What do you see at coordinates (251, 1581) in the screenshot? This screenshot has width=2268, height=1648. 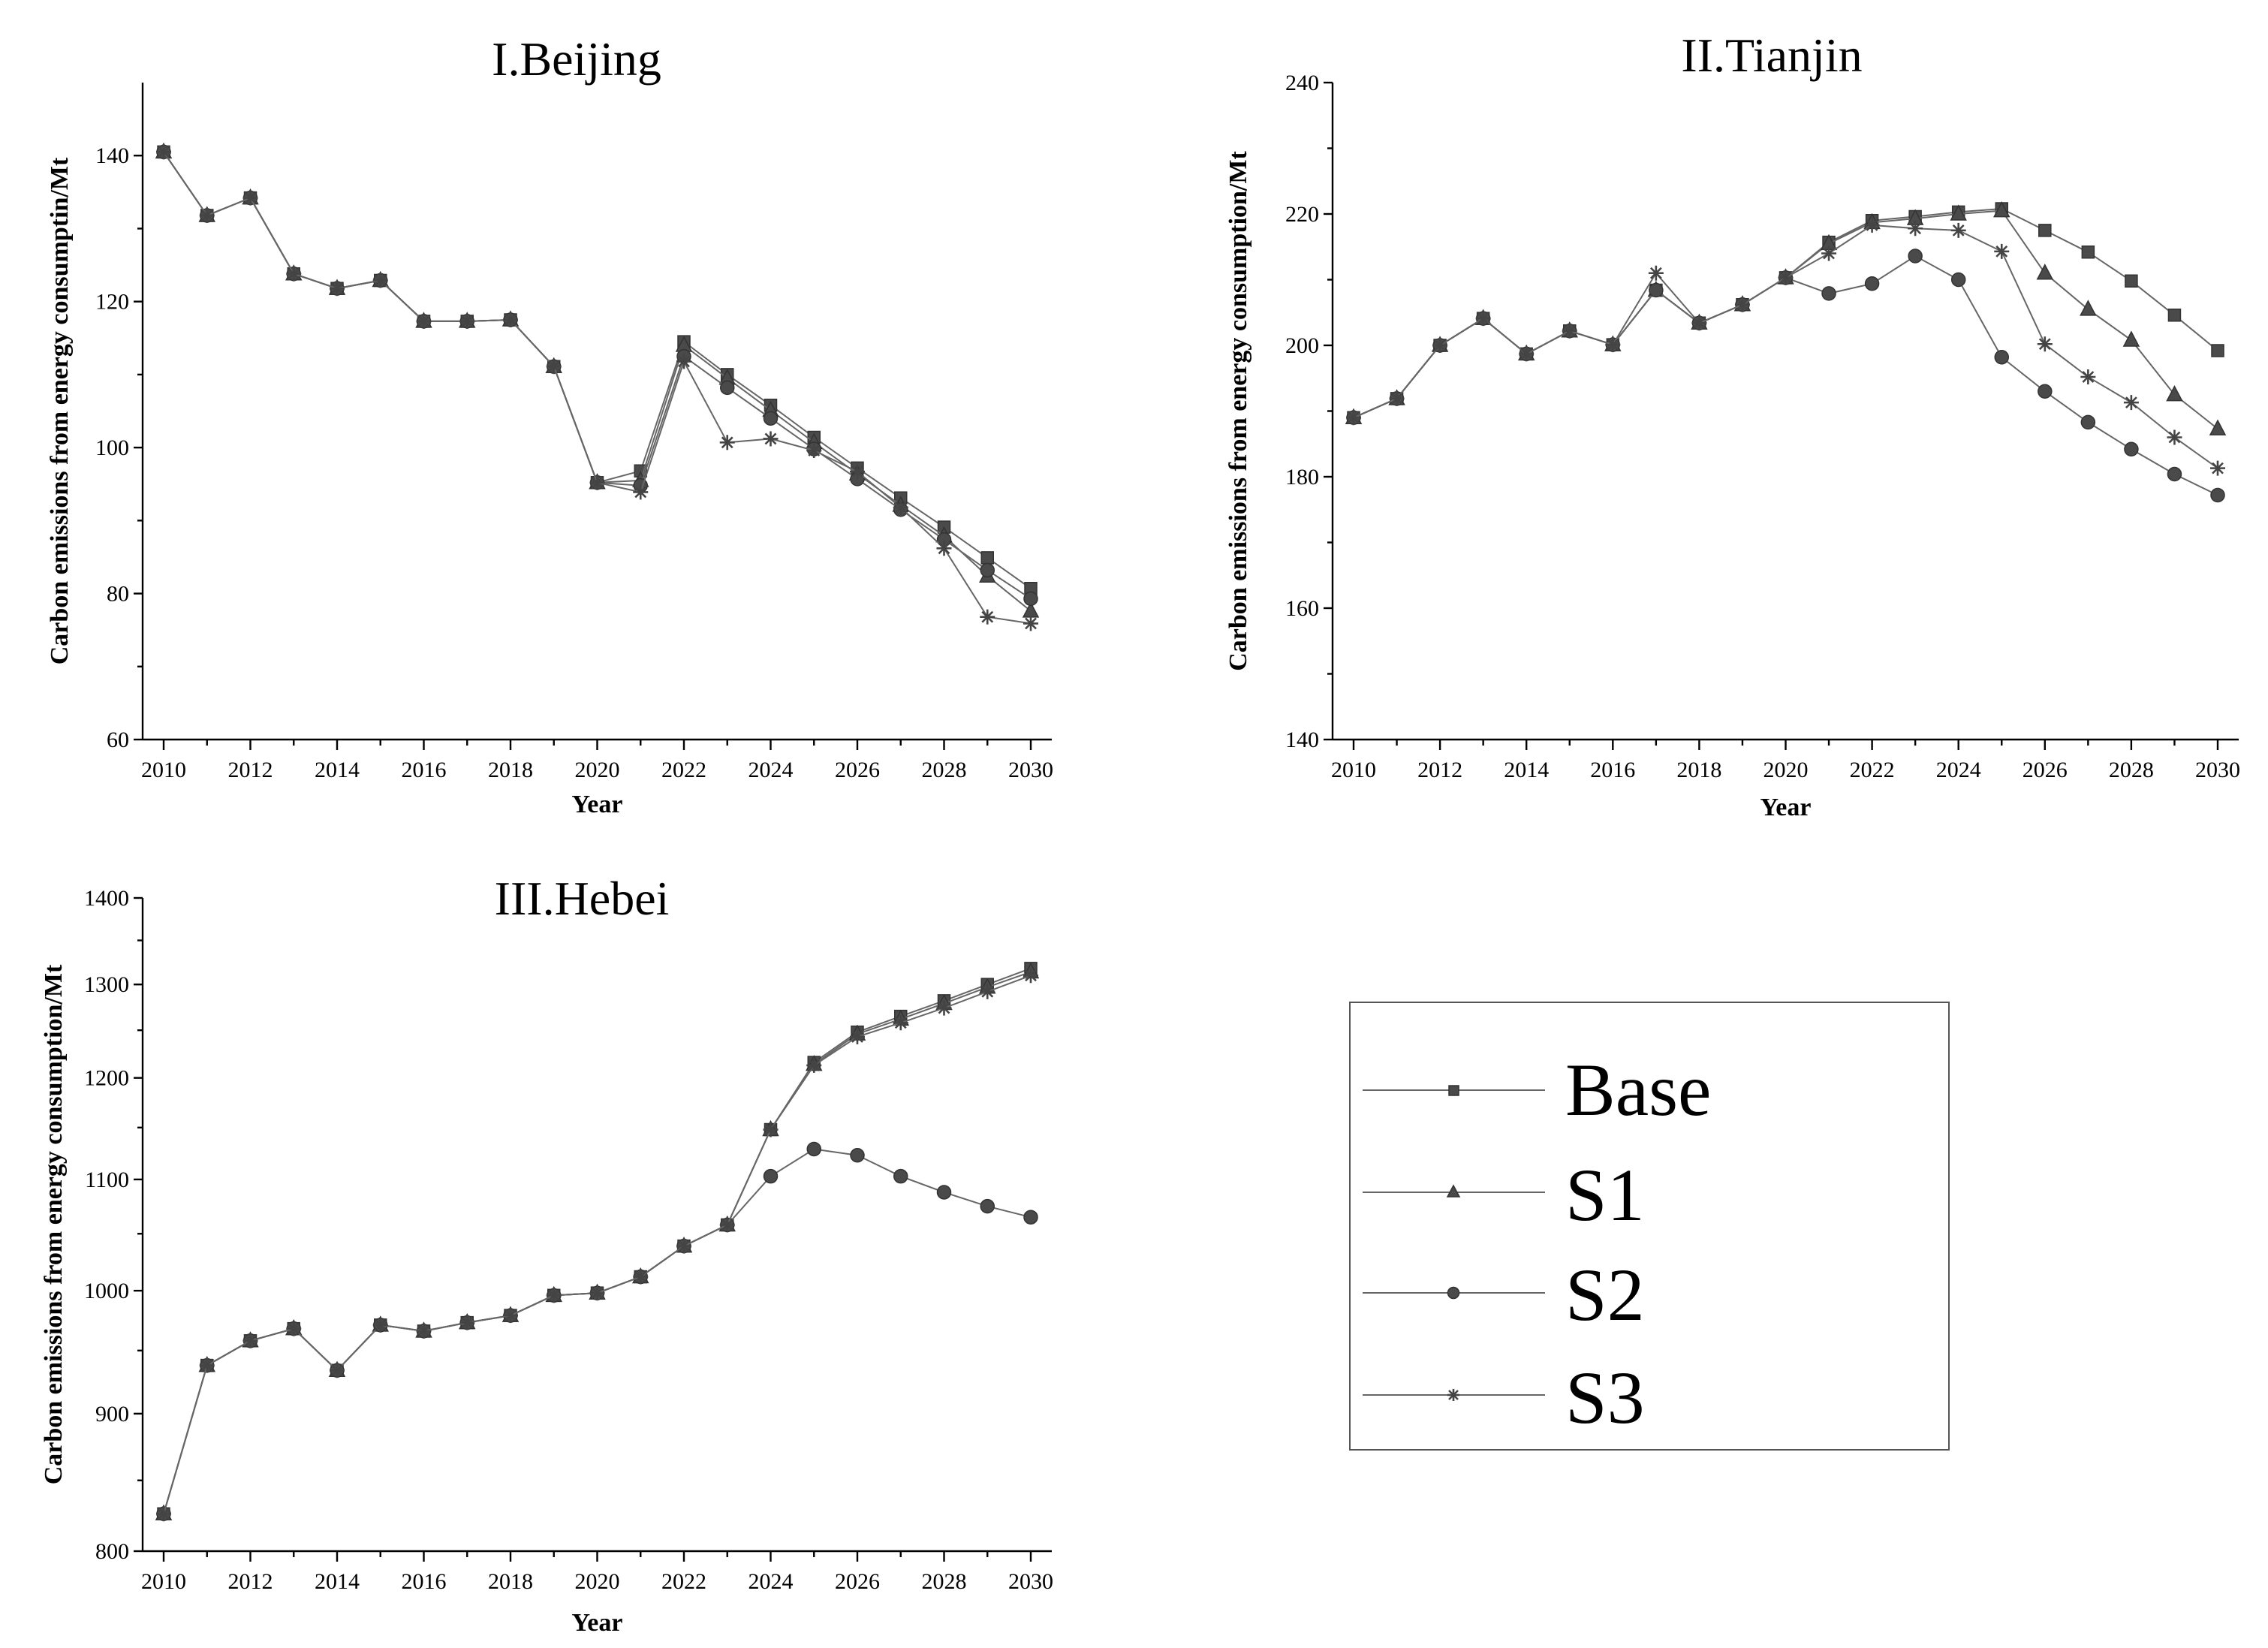 I see `x-tick-label: 2012` at bounding box center [251, 1581].